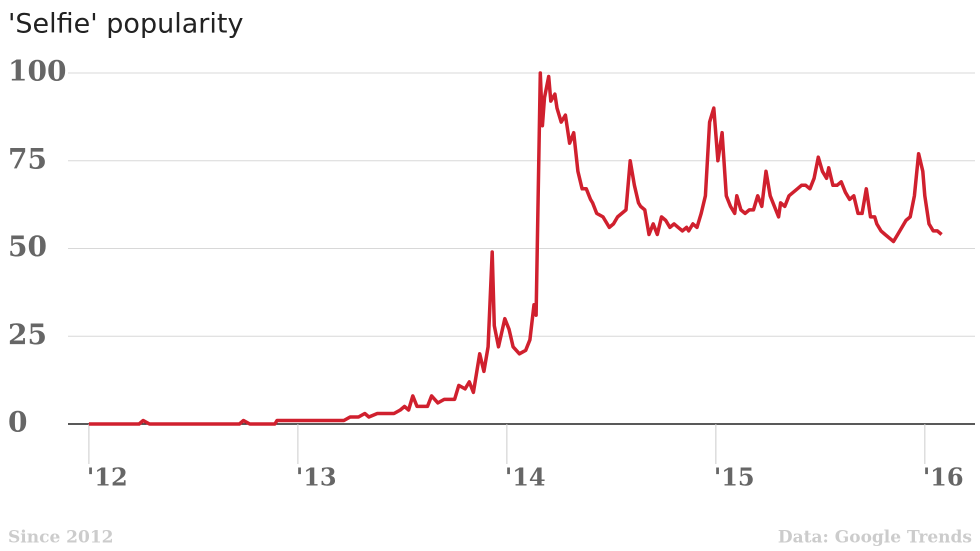 This screenshot has height=551, width=980. I want to click on y-tick-label: 100, so click(37, 71).